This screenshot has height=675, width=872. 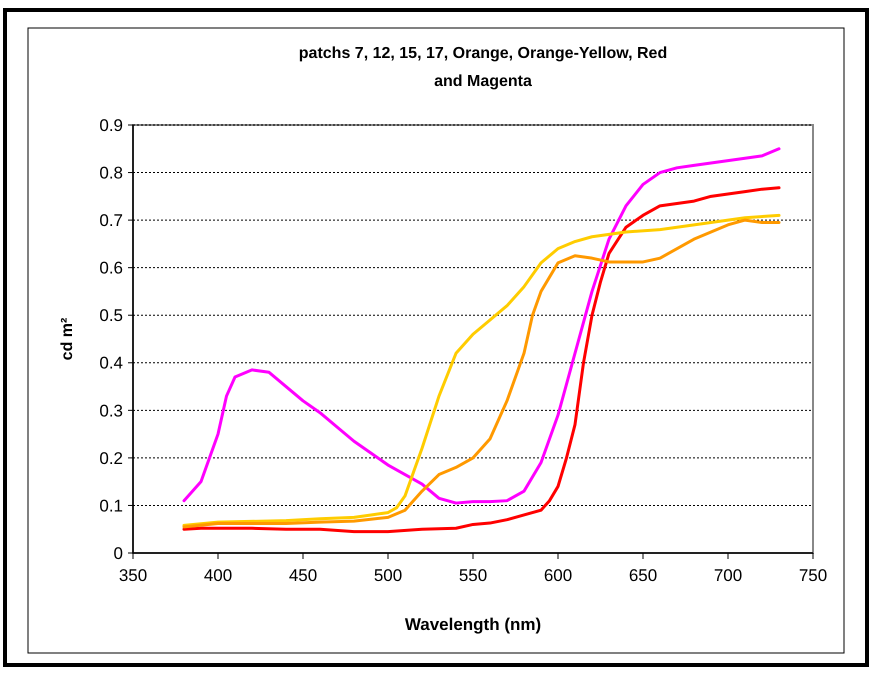 What do you see at coordinates (118, 553) in the screenshot?
I see `y-tick-label: 0` at bounding box center [118, 553].